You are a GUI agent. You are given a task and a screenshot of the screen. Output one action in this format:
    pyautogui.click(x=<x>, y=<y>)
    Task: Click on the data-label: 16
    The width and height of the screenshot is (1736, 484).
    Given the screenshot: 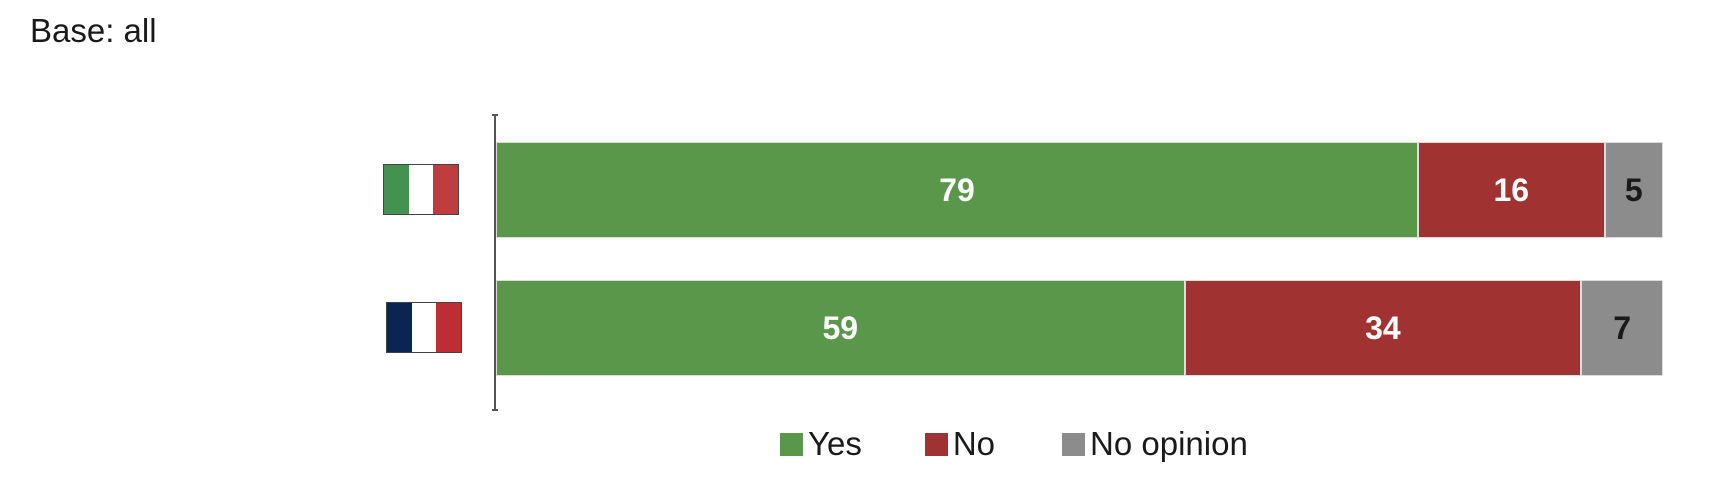 What is the action you would take?
    pyautogui.click(x=1511, y=189)
    